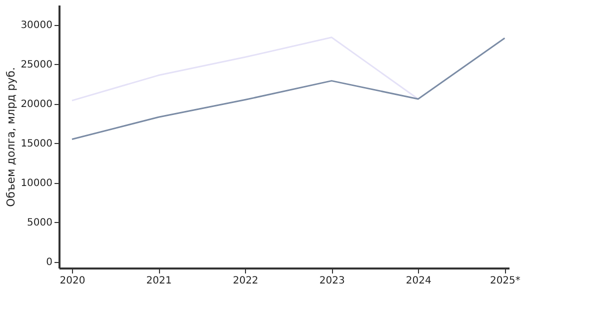 Image resolution: width=595 pixels, height=324 pixels. What do you see at coordinates (36, 65) in the screenshot?
I see `y-tick-label: 25000` at bounding box center [36, 65].